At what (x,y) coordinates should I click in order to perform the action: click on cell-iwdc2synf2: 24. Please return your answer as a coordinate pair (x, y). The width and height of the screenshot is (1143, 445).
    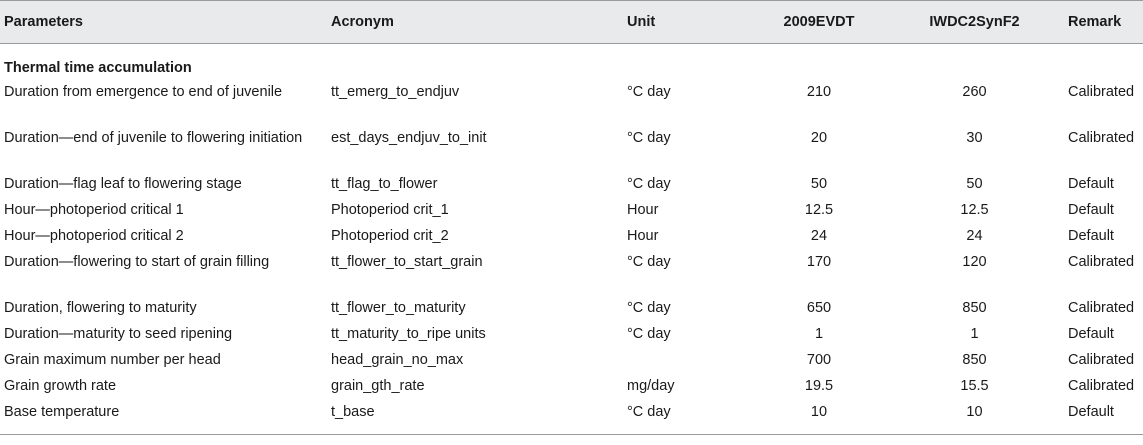
    Looking at the image, I should click on (974, 236).